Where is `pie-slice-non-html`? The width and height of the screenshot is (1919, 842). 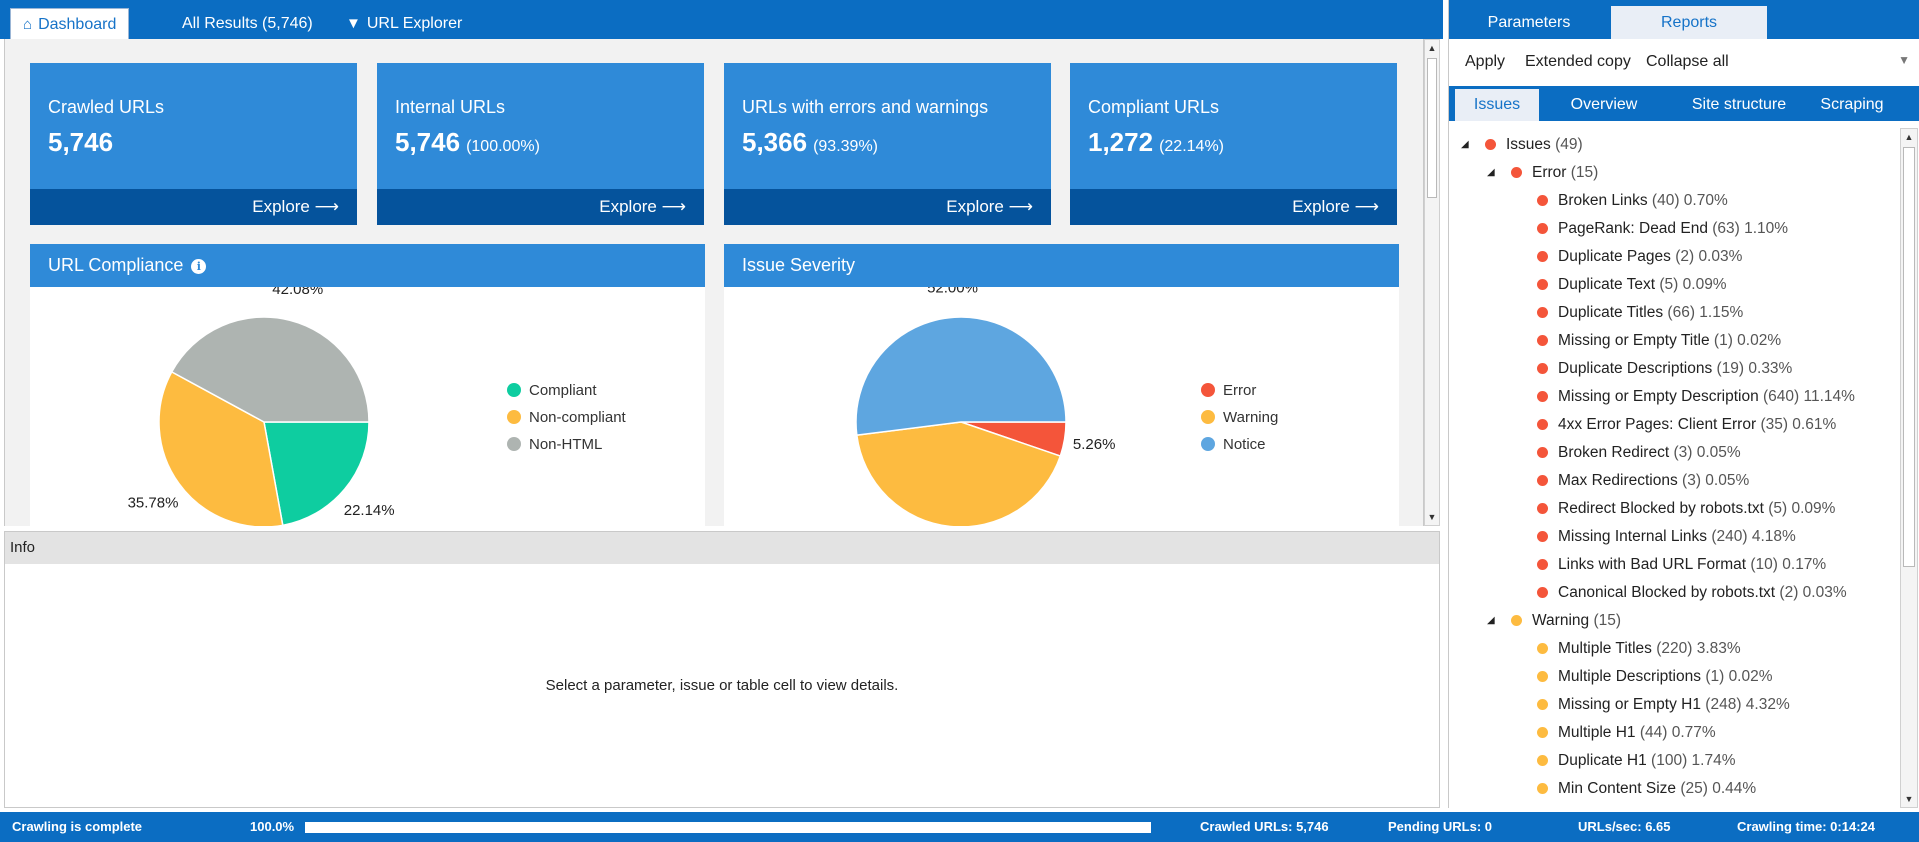 pie-slice-non-html is located at coordinates (270, 369).